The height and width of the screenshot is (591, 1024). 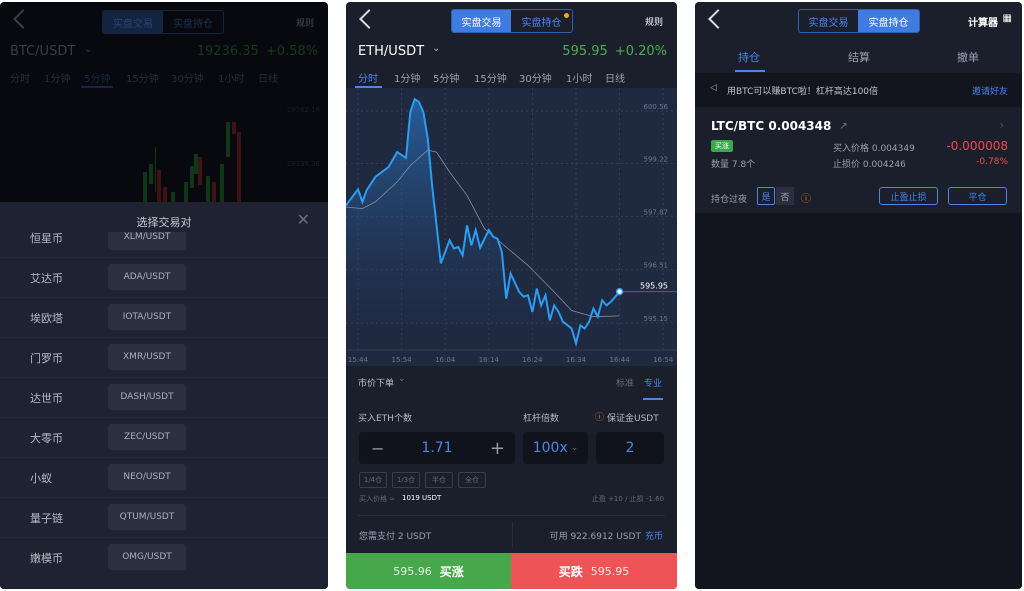 What do you see at coordinates (303, 219) in the screenshot?
I see `close-icon: ✕` at bounding box center [303, 219].